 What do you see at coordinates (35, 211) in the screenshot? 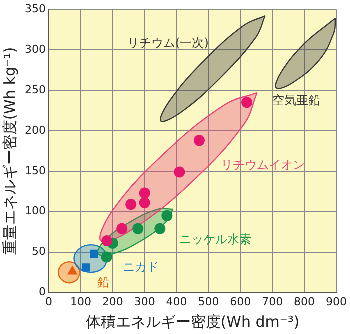
I see `y-tick-label: 100` at bounding box center [35, 211].